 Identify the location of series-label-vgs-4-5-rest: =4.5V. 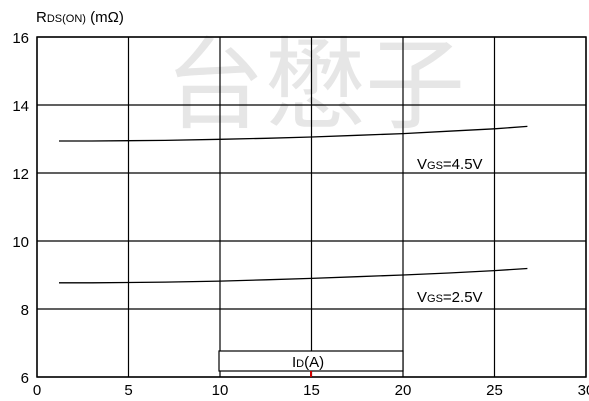
(463, 164).